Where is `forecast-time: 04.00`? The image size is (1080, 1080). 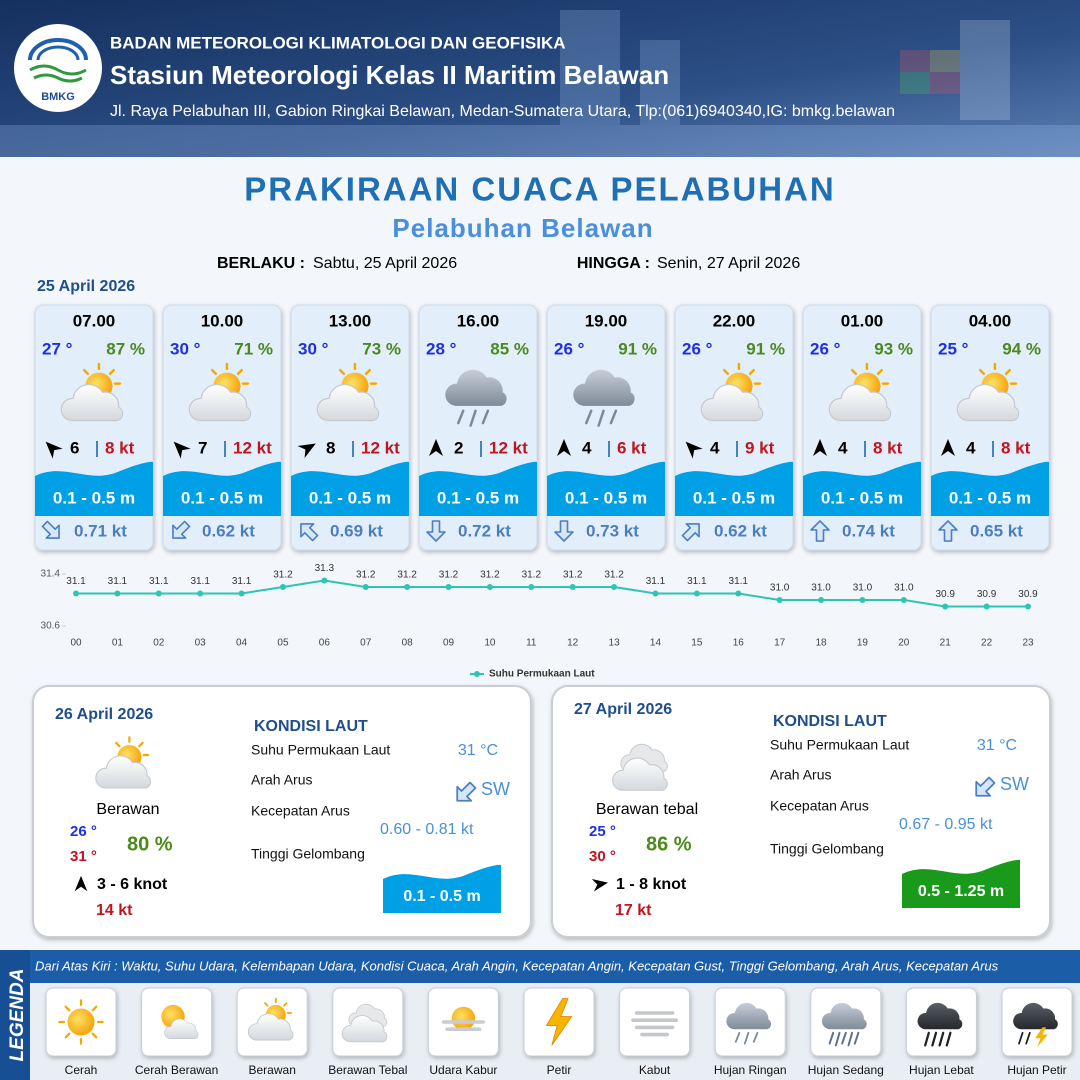
forecast-time: 04.00 is located at coordinates (990, 320).